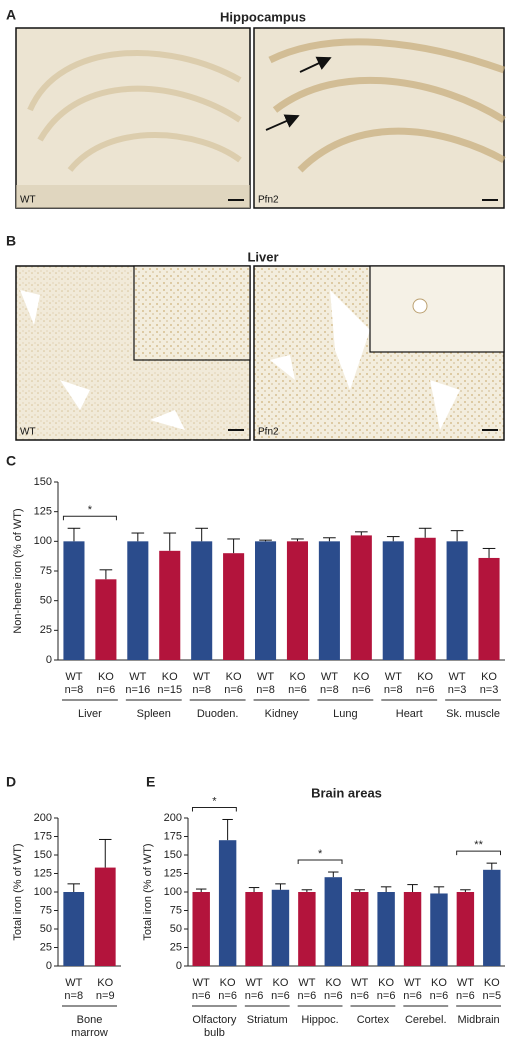  Describe the element at coordinates (345, 714) in the screenshot. I see `group-label: Lung` at that location.